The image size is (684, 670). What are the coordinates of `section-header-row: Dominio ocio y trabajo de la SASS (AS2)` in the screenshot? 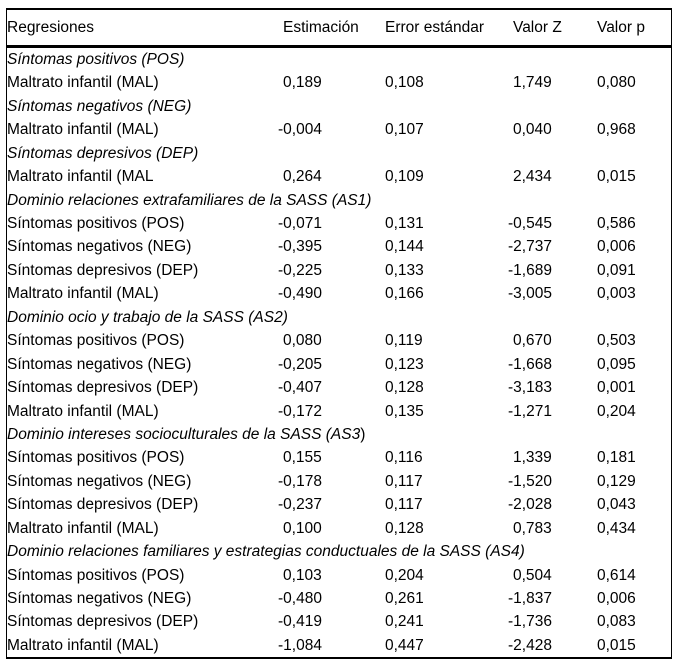 It's located at (339, 317).